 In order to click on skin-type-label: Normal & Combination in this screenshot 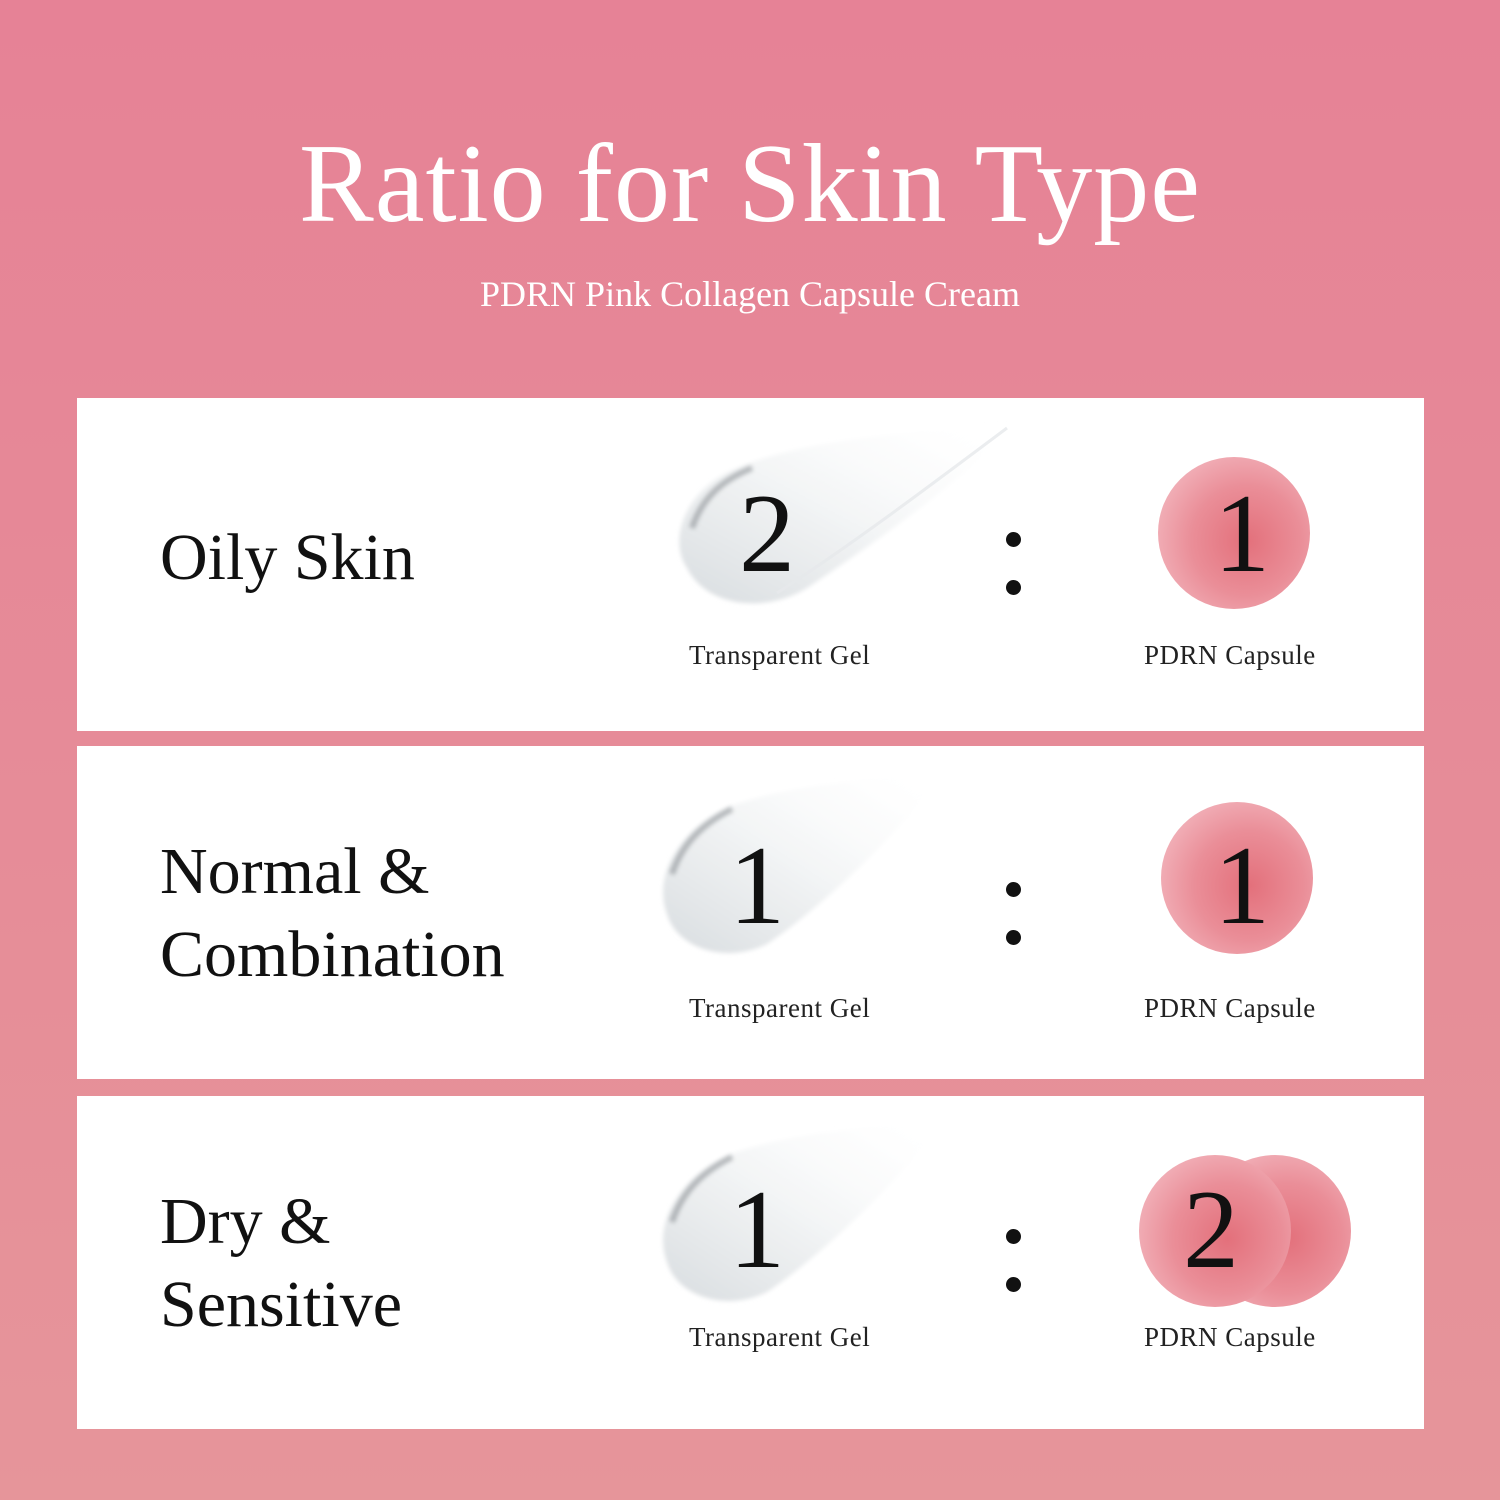, I will do `click(332, 913)`.